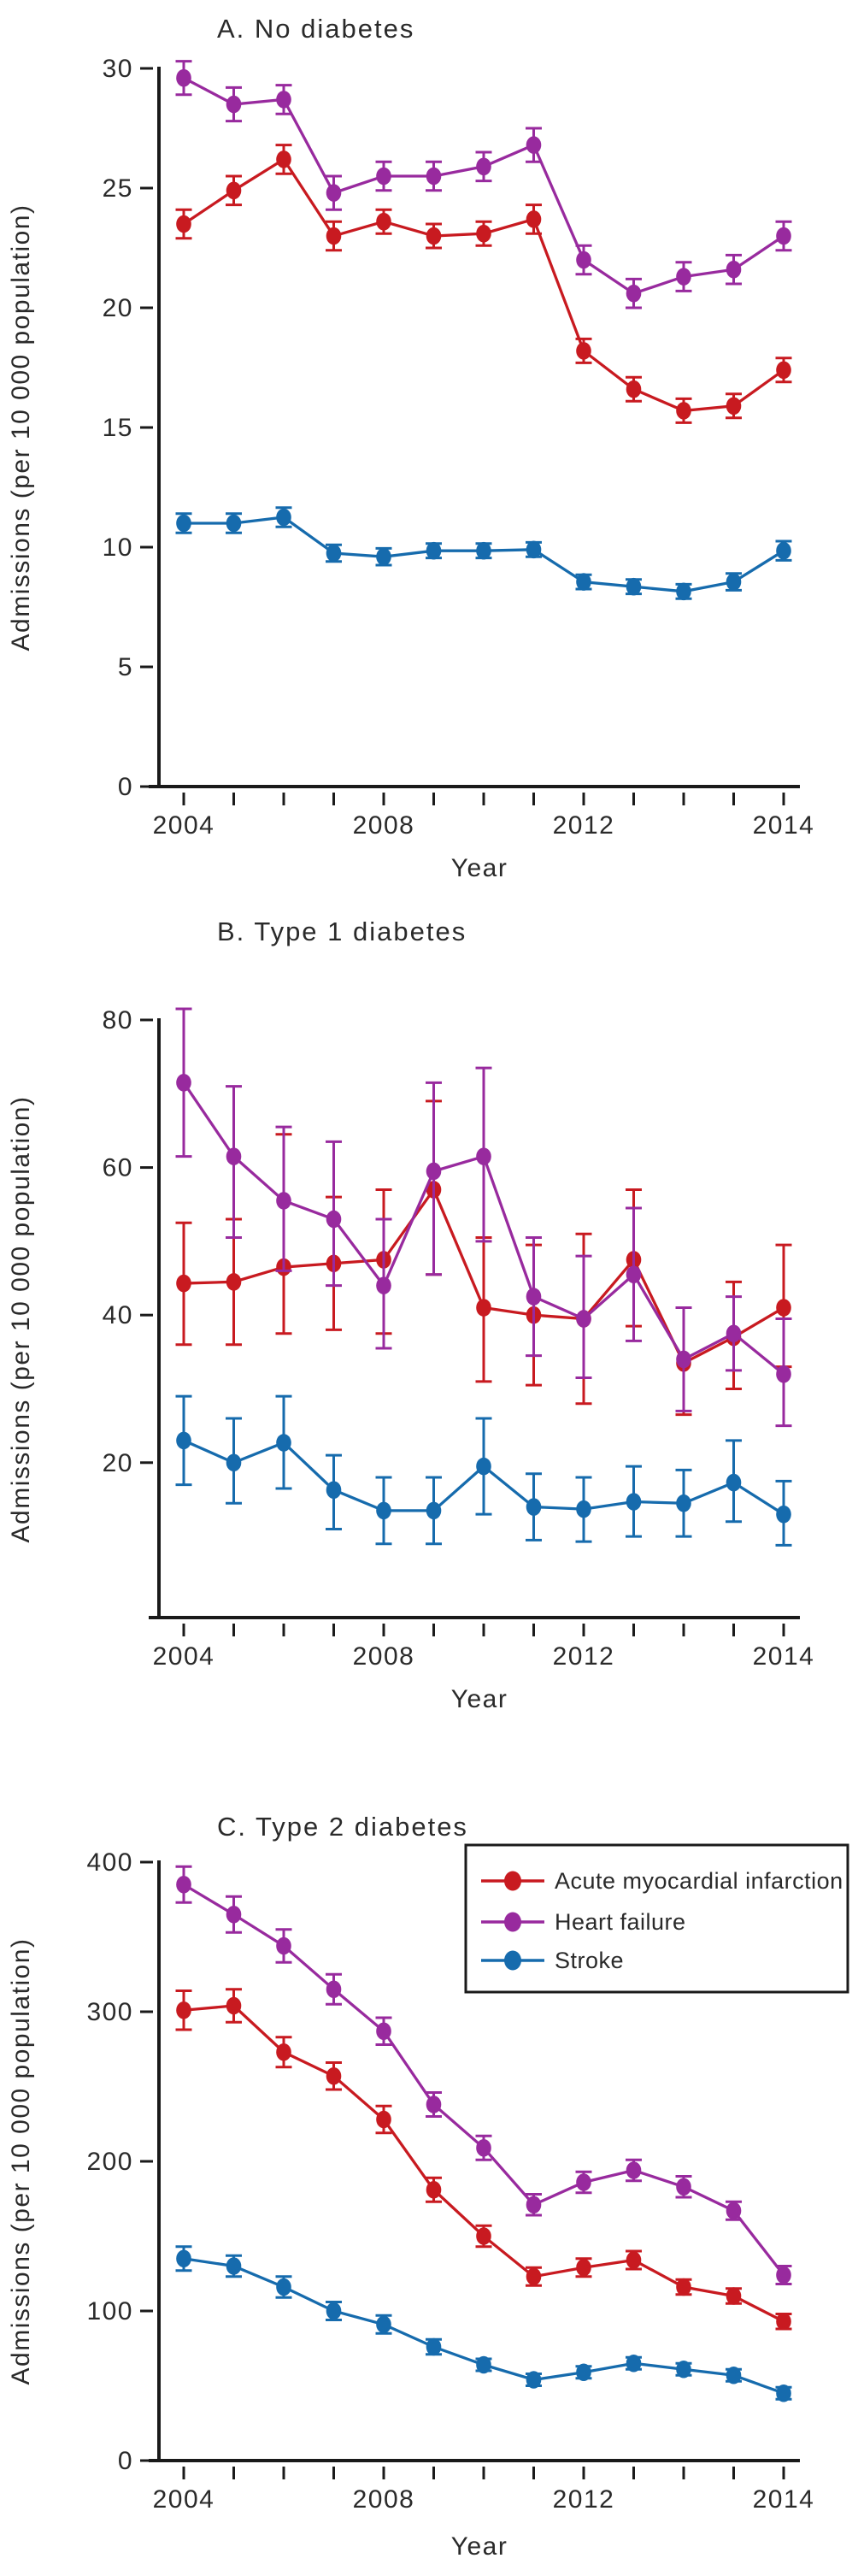 This screenshot has width=858, height=2576. Describe the element at coordinates (315, 29) in the screenshot. I see `panel-title: A. No diabetes` at that location.